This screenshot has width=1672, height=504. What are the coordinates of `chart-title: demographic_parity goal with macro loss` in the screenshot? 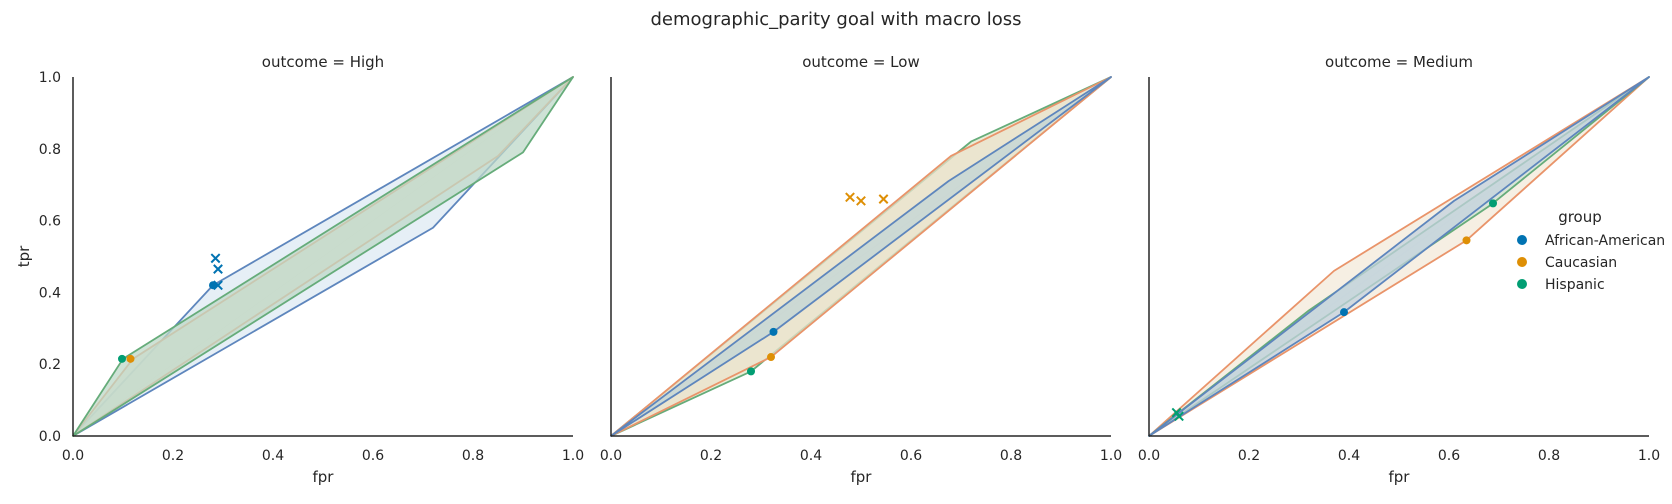 It's located at (836, 19).